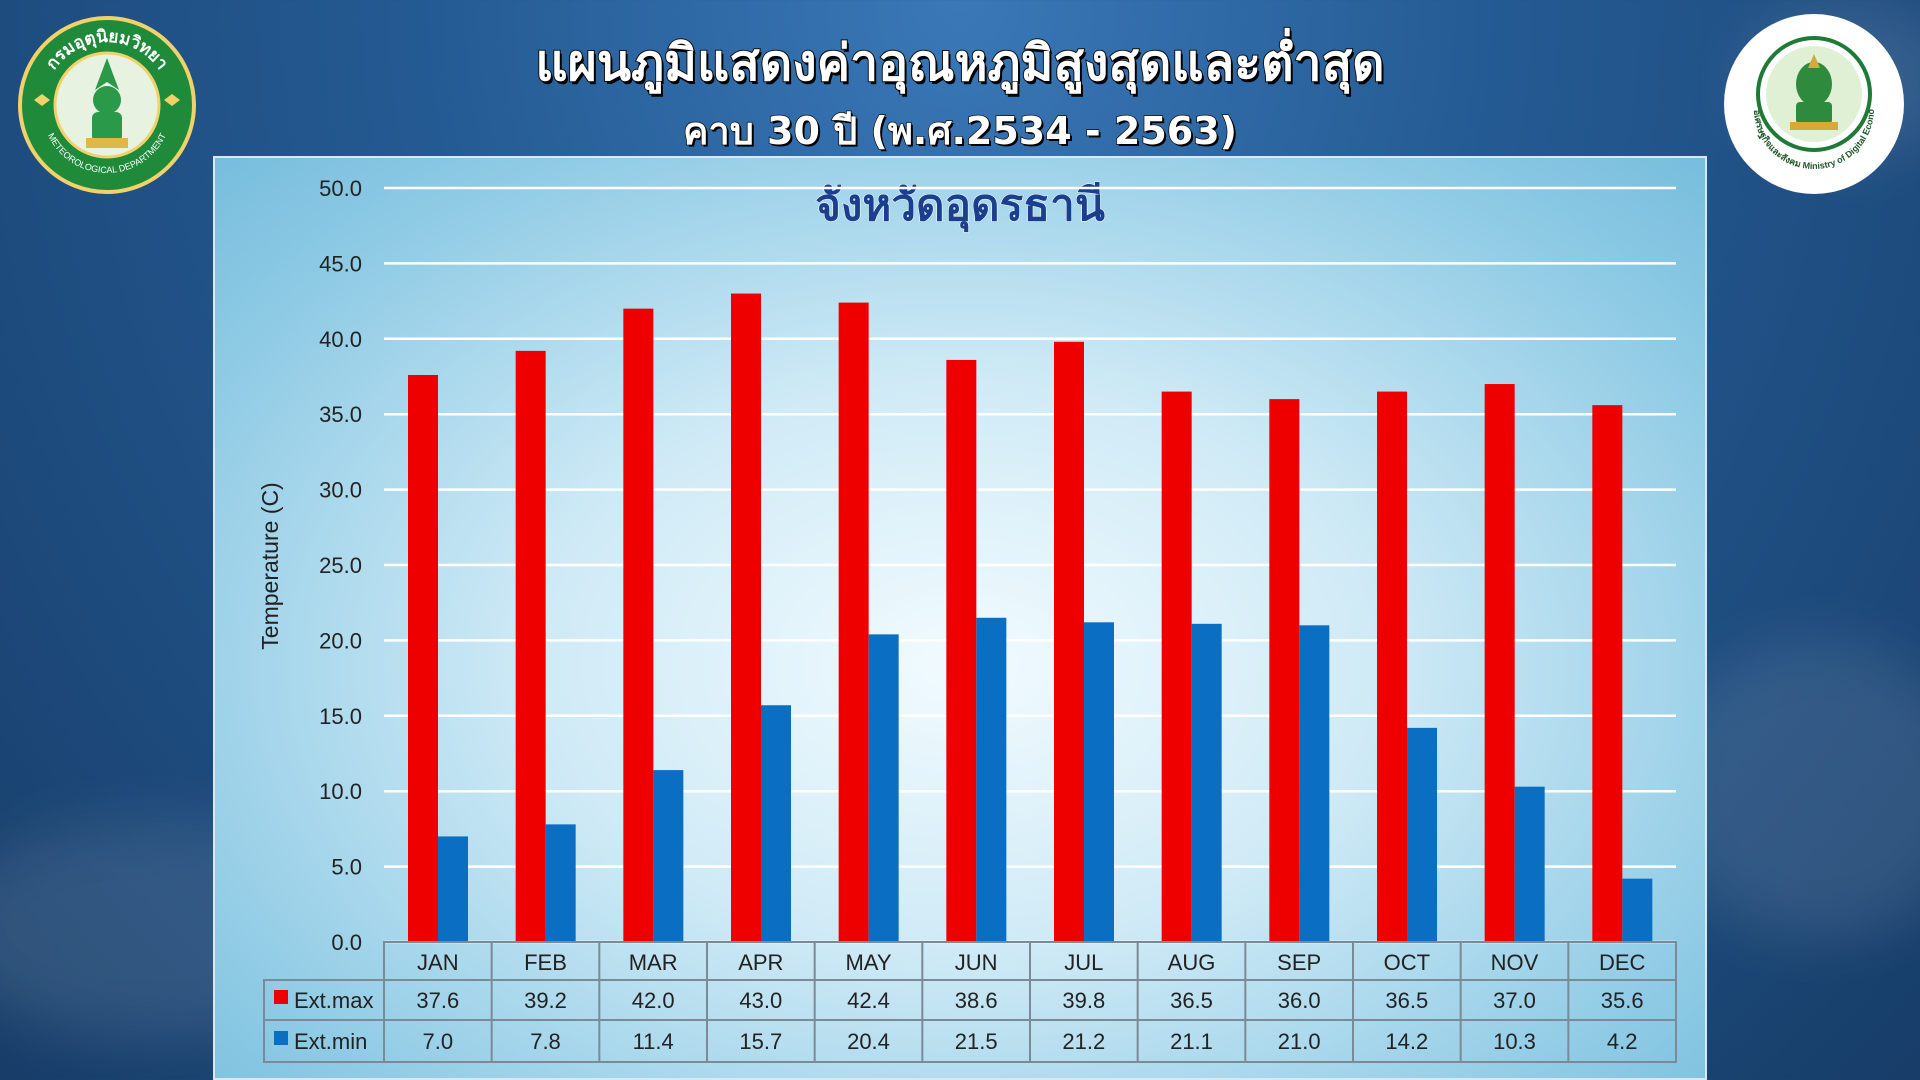 The height and width of the screenshot is (1080, 1920). I want to click on y-tick-label: 25.0, so click(340, 565).